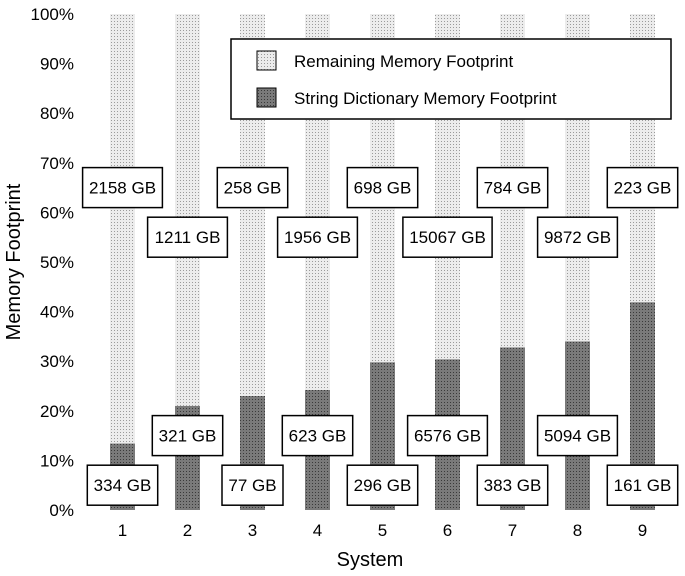 The image size is (685, 576). Describe the element at coordinates (57, 262) in the screenshot. I see `y-tick-label: 50%` at that location.